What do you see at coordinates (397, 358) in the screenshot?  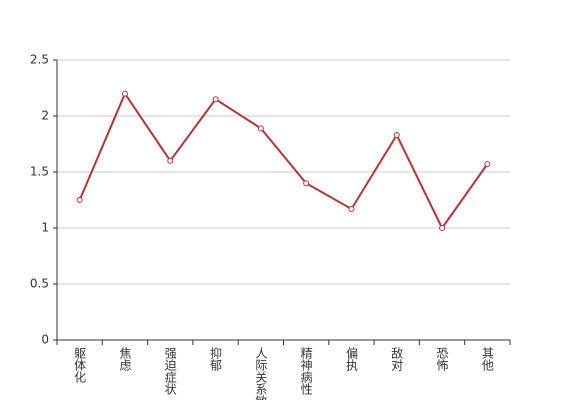 I see `x-tick-label: 敌对` at bounding box center [397, 358].